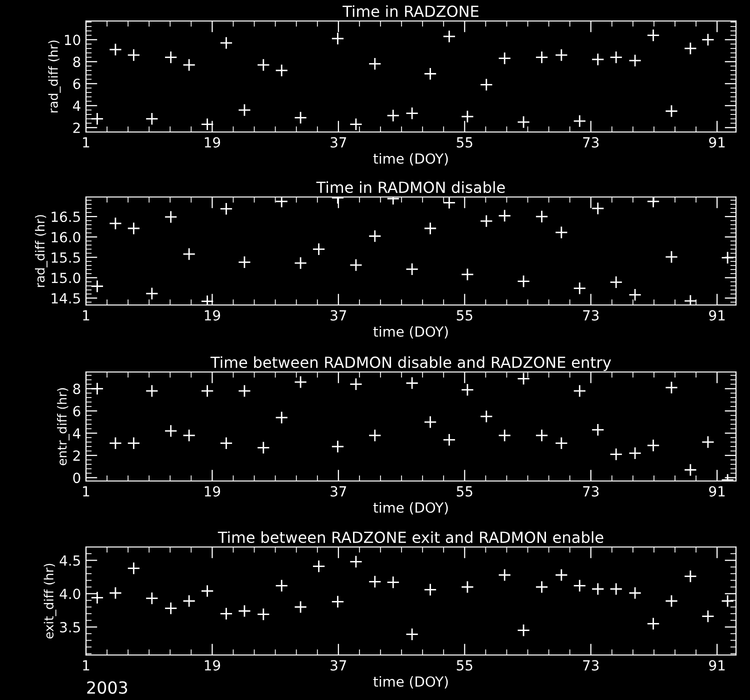 The image size is (750, 700). I want to click on text: 2003, so click(107, 687).